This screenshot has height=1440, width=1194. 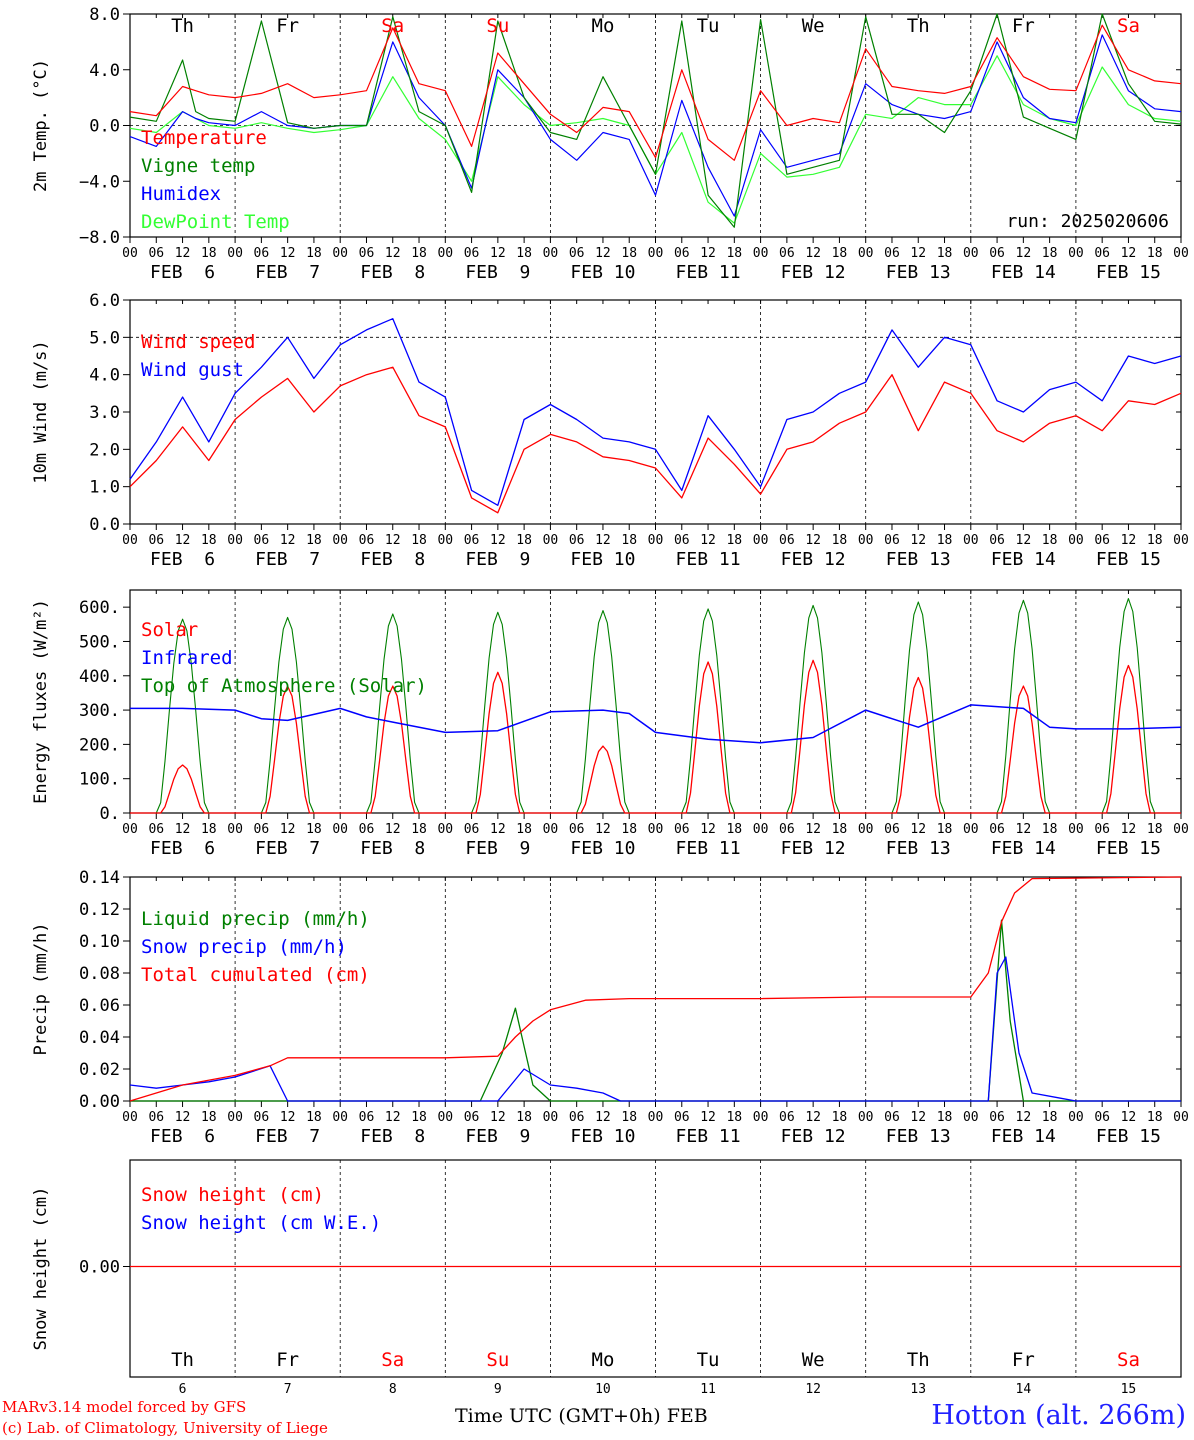 What do you see at coordinates (232, 1195) in the screenshot?
I see `legend-entry: Snow height (cm)` at bounding box center [232, 1195].